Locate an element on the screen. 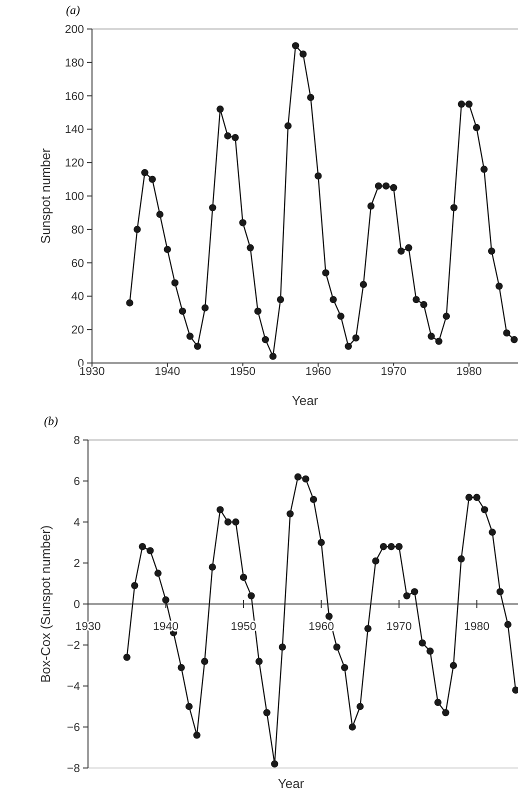  y-tick-label: 120 is located at coordinates (74, 164).